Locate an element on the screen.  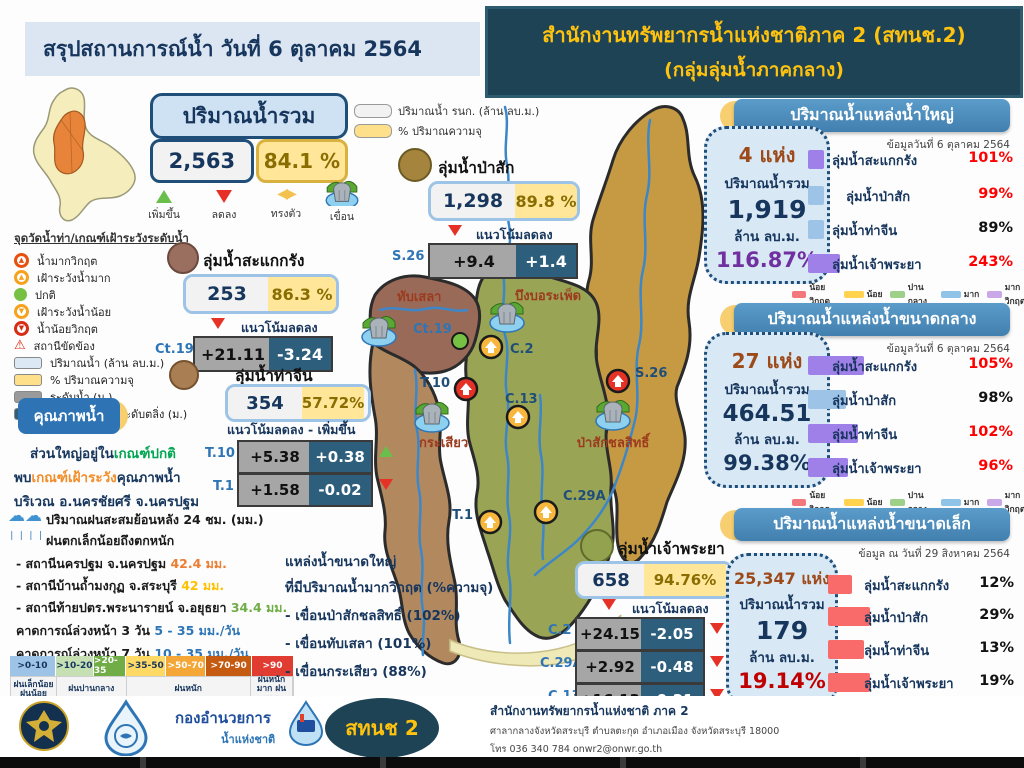
ct19-normal-marker is located at coordinates (460, 341).